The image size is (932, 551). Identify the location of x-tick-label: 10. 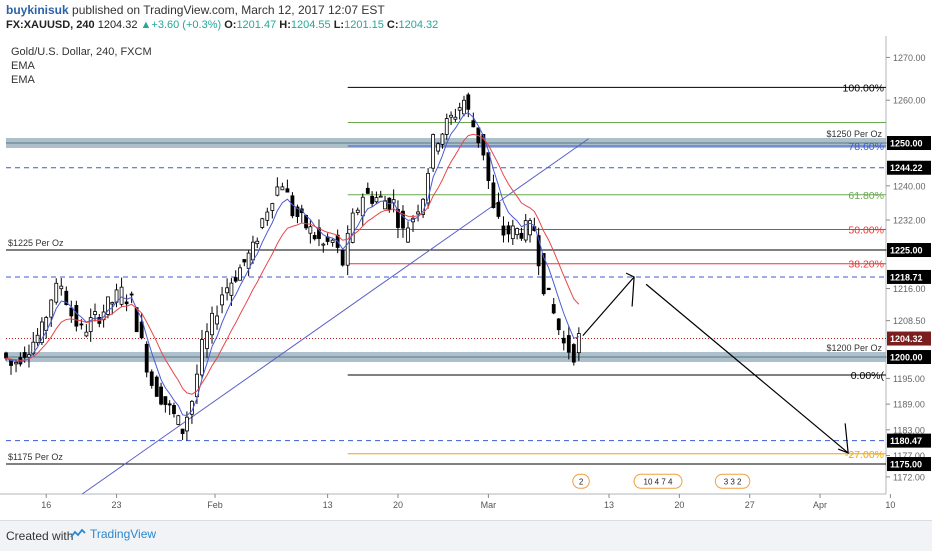
(890, 505).